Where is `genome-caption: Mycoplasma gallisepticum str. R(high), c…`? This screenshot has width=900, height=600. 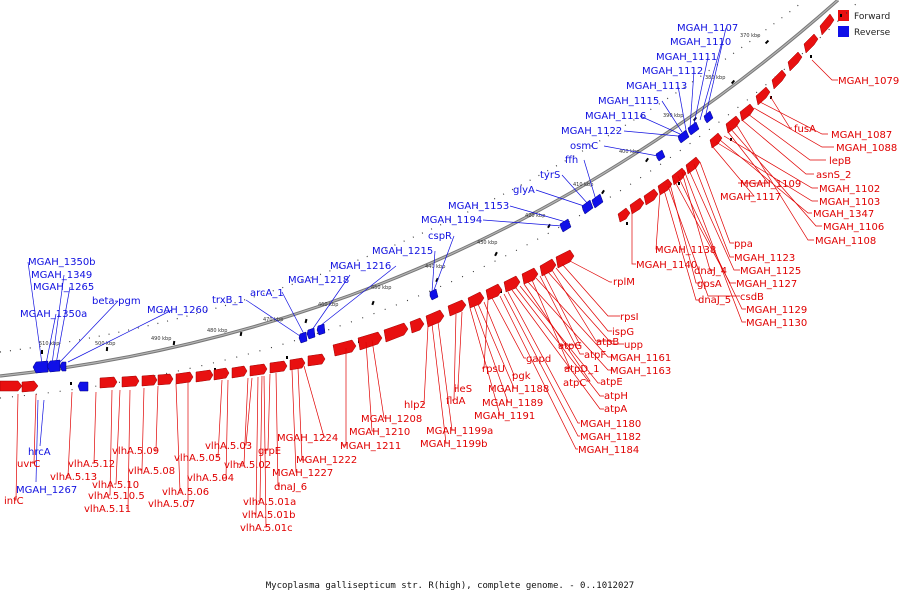 genome-caption: Mycoplasma gallisepticum str. R(high), c… is located at coordinates (450, 586).